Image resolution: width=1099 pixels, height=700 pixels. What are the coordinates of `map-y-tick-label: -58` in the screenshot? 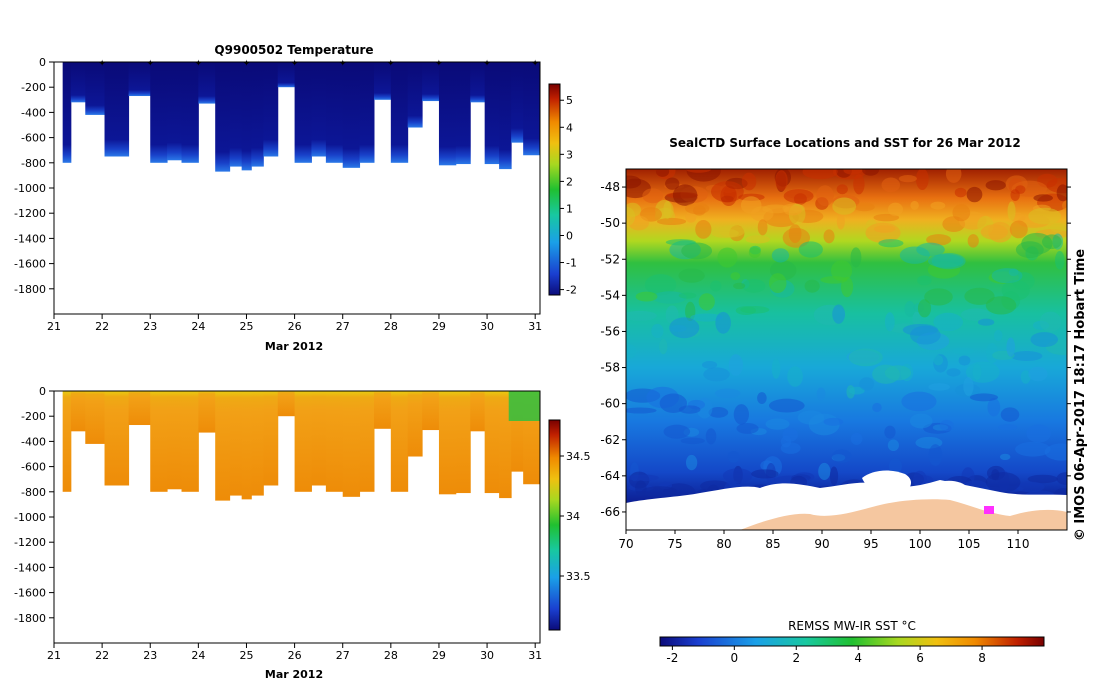 It's located at (610, 368).